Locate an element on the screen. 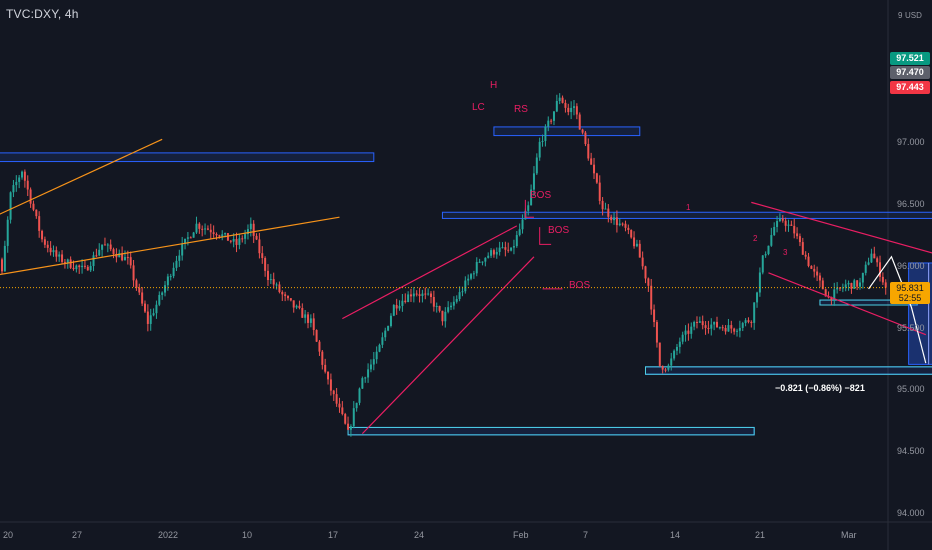  measure-label: −0.821 (−0.86%) −821 is located at coordinates (820, 388).